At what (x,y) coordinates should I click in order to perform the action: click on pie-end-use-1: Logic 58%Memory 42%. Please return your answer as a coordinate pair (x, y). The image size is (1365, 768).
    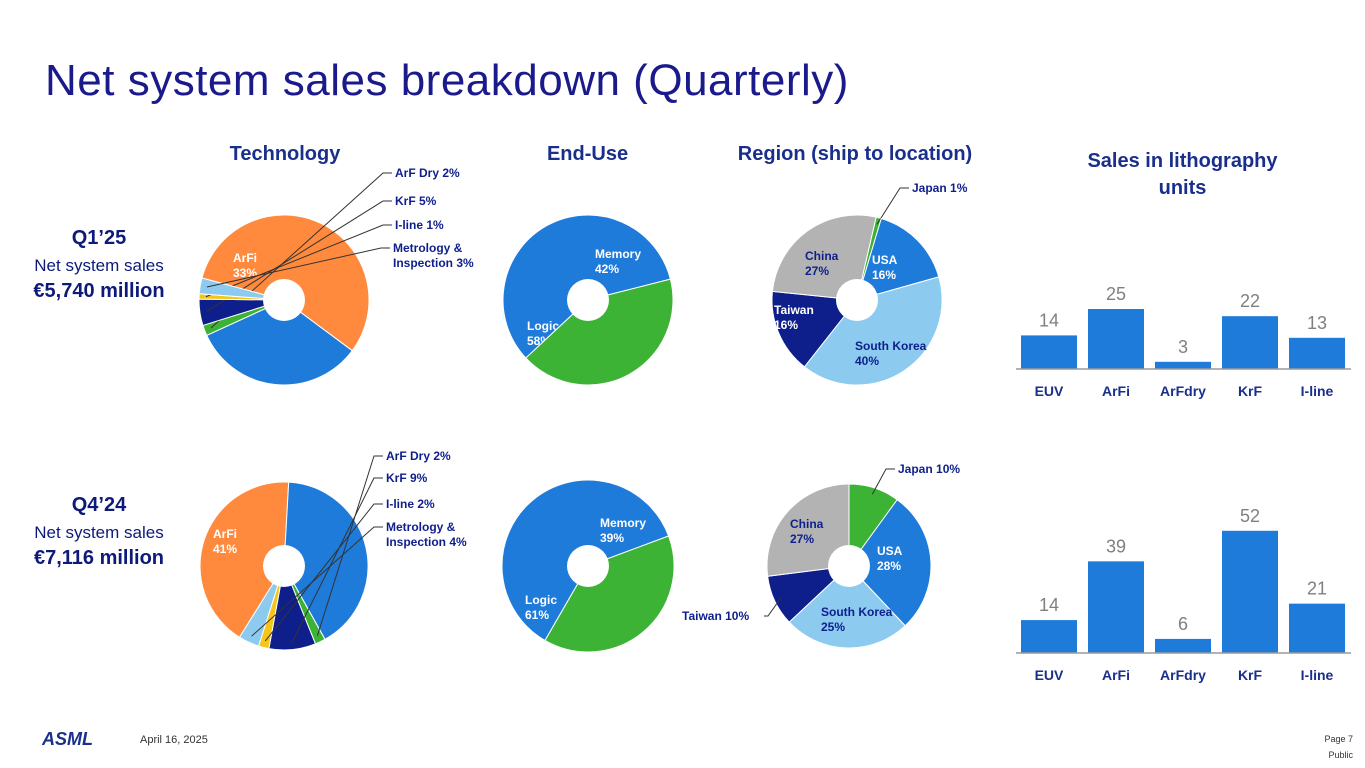
    Looking at the image, I should click on (588, 300).